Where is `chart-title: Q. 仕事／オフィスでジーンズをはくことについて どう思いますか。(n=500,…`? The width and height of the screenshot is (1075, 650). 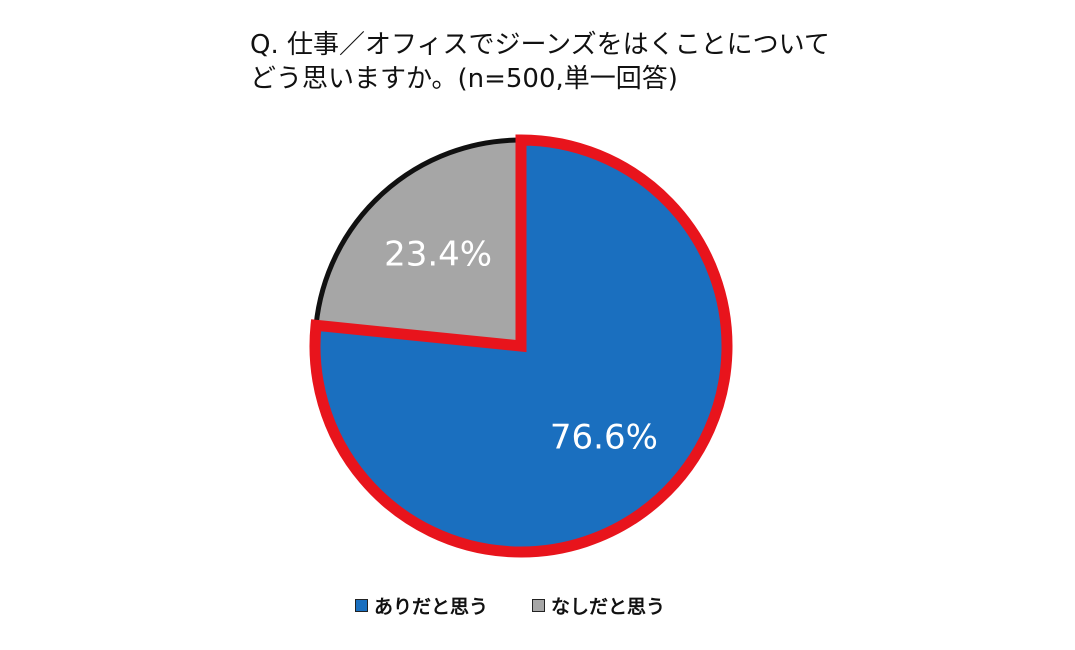 chart-title: Q. 仕事／オフィスでジーンズをはくことについて どう思いますか。(n=500,… is located at coordinates (610, 62).